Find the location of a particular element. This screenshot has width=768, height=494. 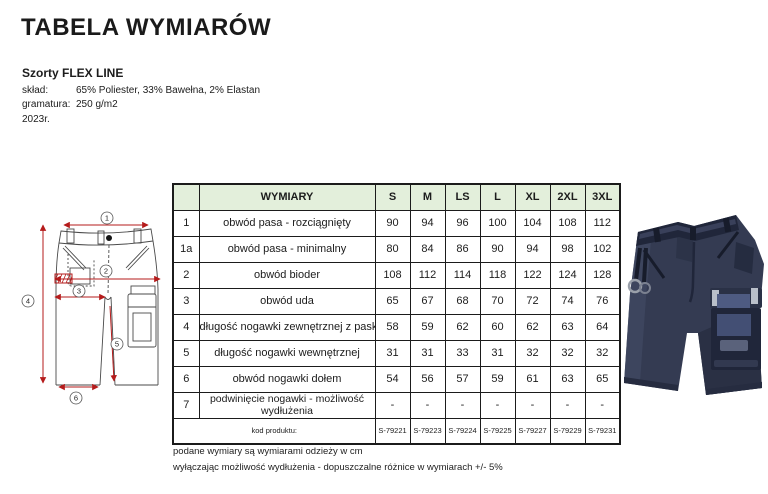

product-name: Szorty FLEX LINE is located at coordinates (73, 73).